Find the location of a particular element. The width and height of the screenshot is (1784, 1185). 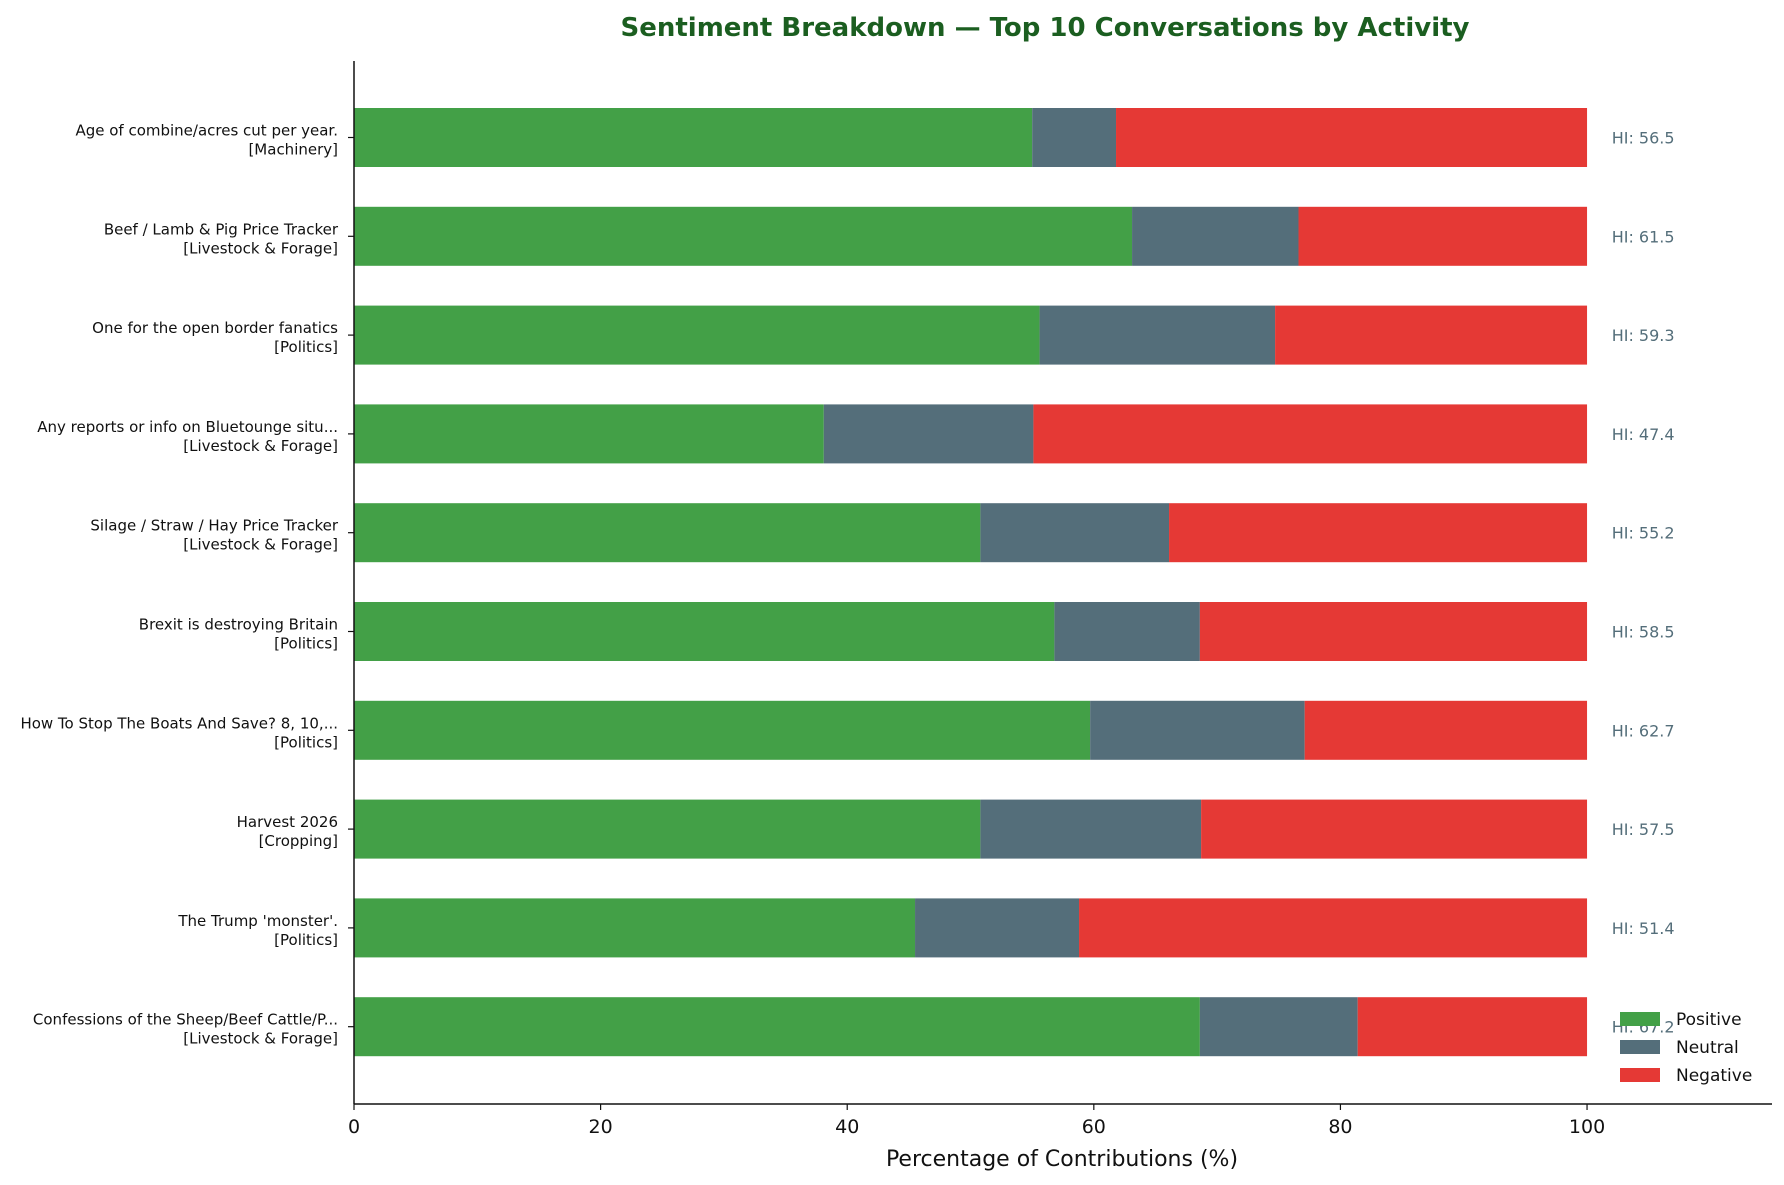

category-title-label: Brexit is destroying Britain is located at coordinates (238, 625).